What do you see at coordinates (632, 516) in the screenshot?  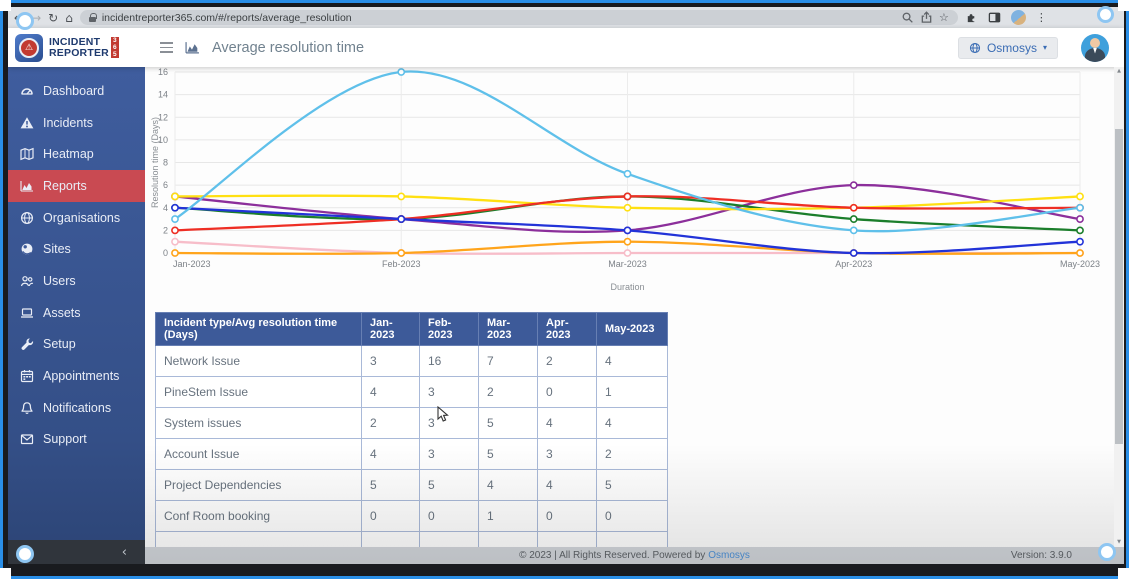 I see `value-cell: 0` at bounding box center [632, 516].